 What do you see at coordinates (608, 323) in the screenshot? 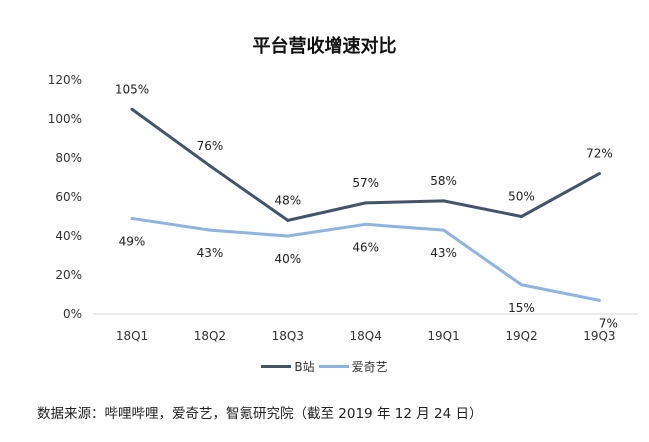
I see `data-label: 7%` at bounding box center [608, 323].